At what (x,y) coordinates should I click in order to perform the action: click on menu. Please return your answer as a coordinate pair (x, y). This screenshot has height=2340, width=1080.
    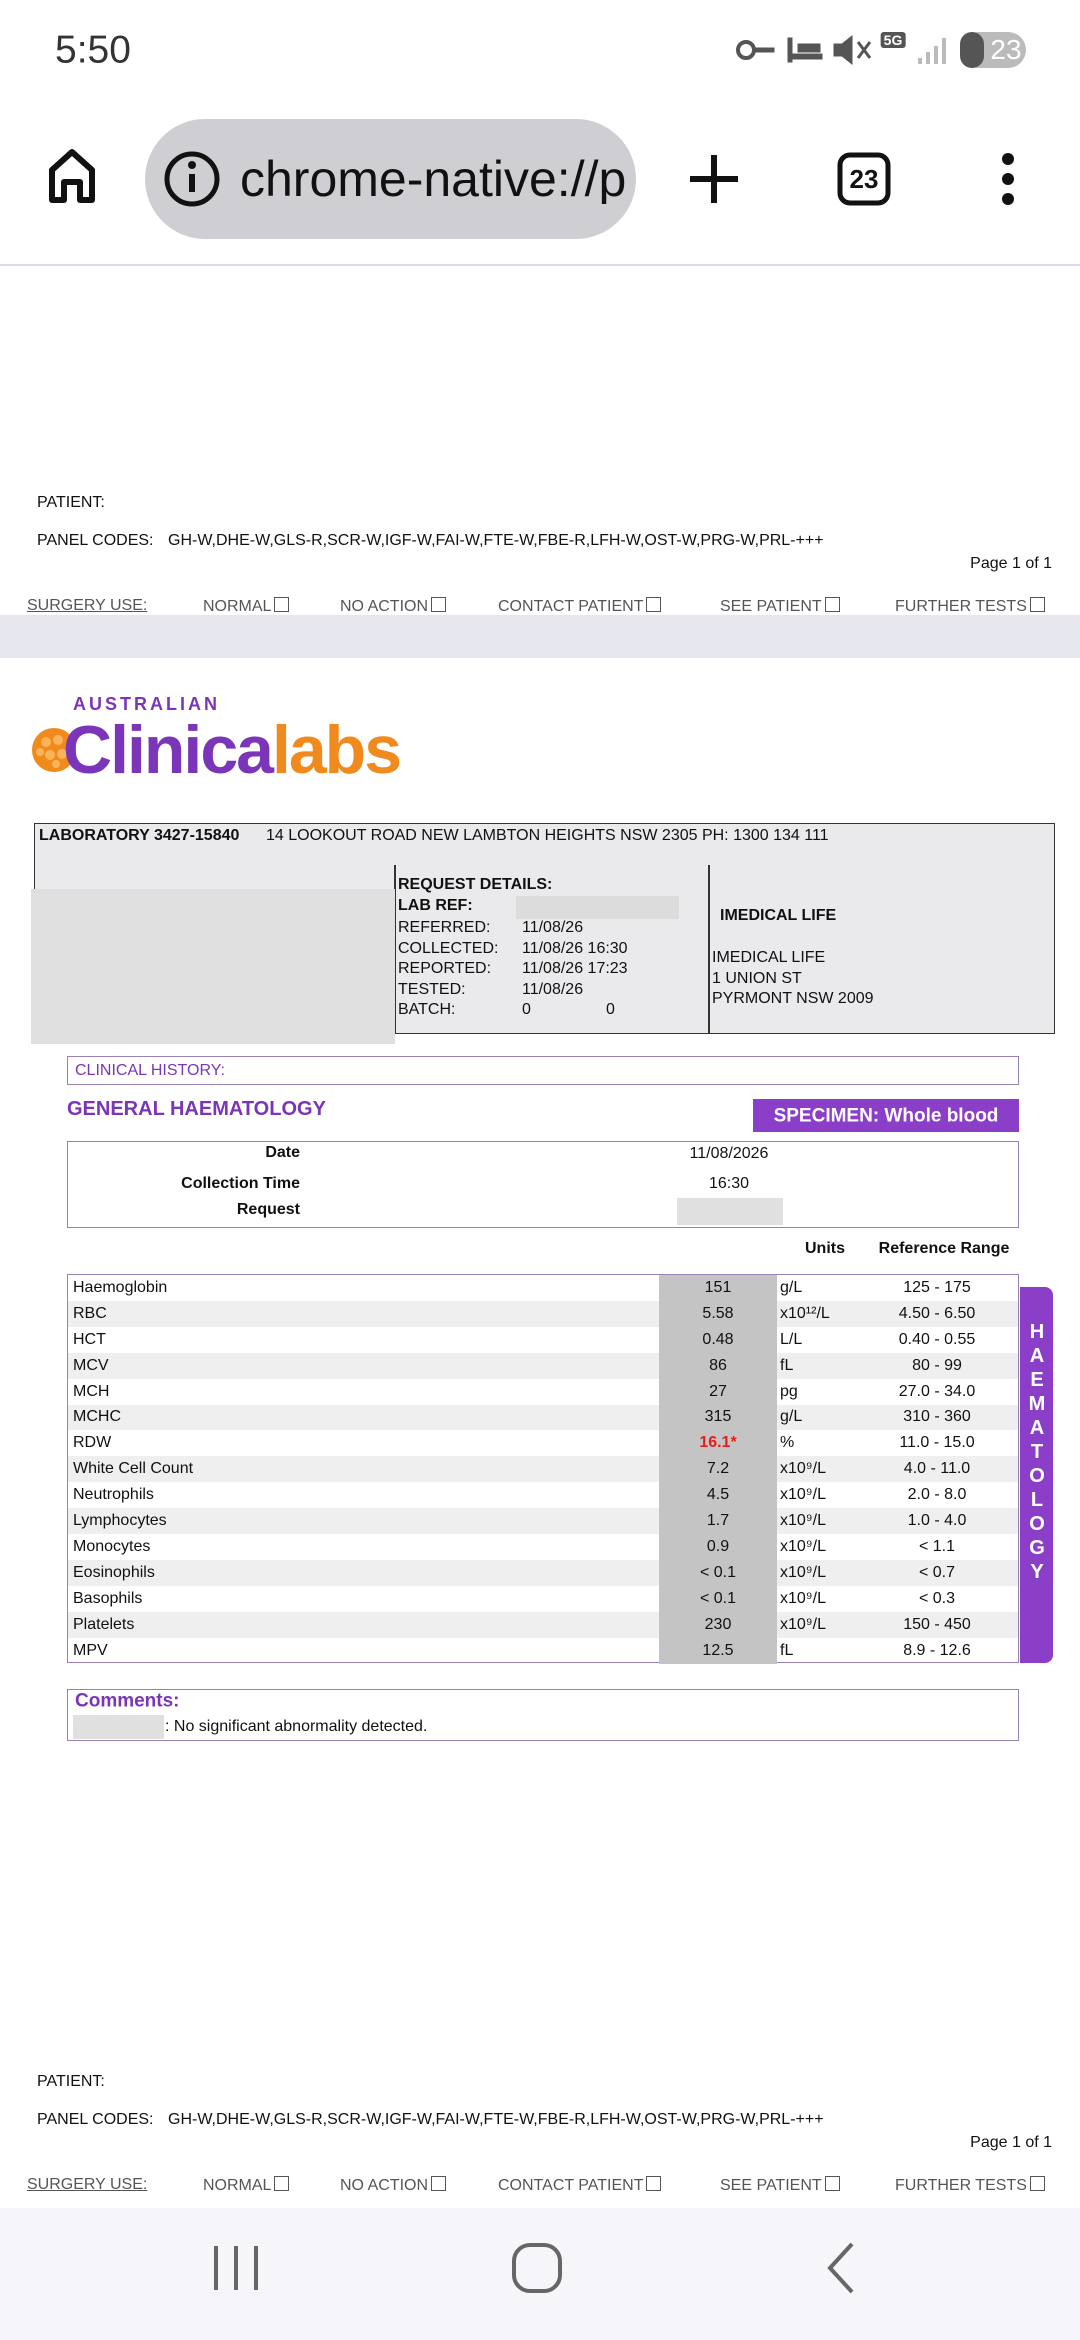
    Looking at the image, I should click on (1008, 179).